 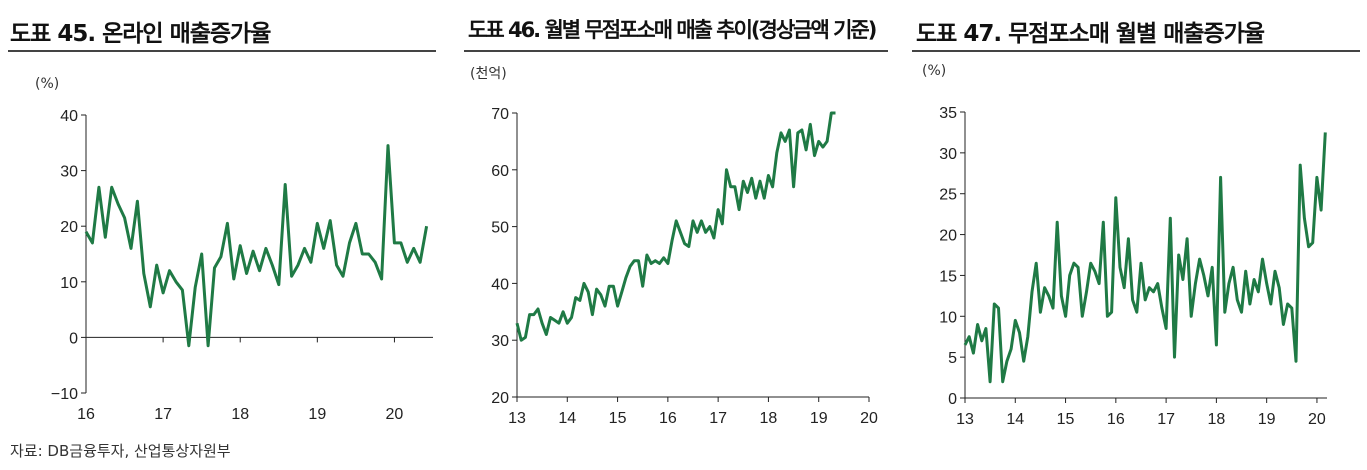 What do you see at coordinates (1145, 258) in the screenshot?
I see `chart3-series-line` at bounding box center [1145, 258].